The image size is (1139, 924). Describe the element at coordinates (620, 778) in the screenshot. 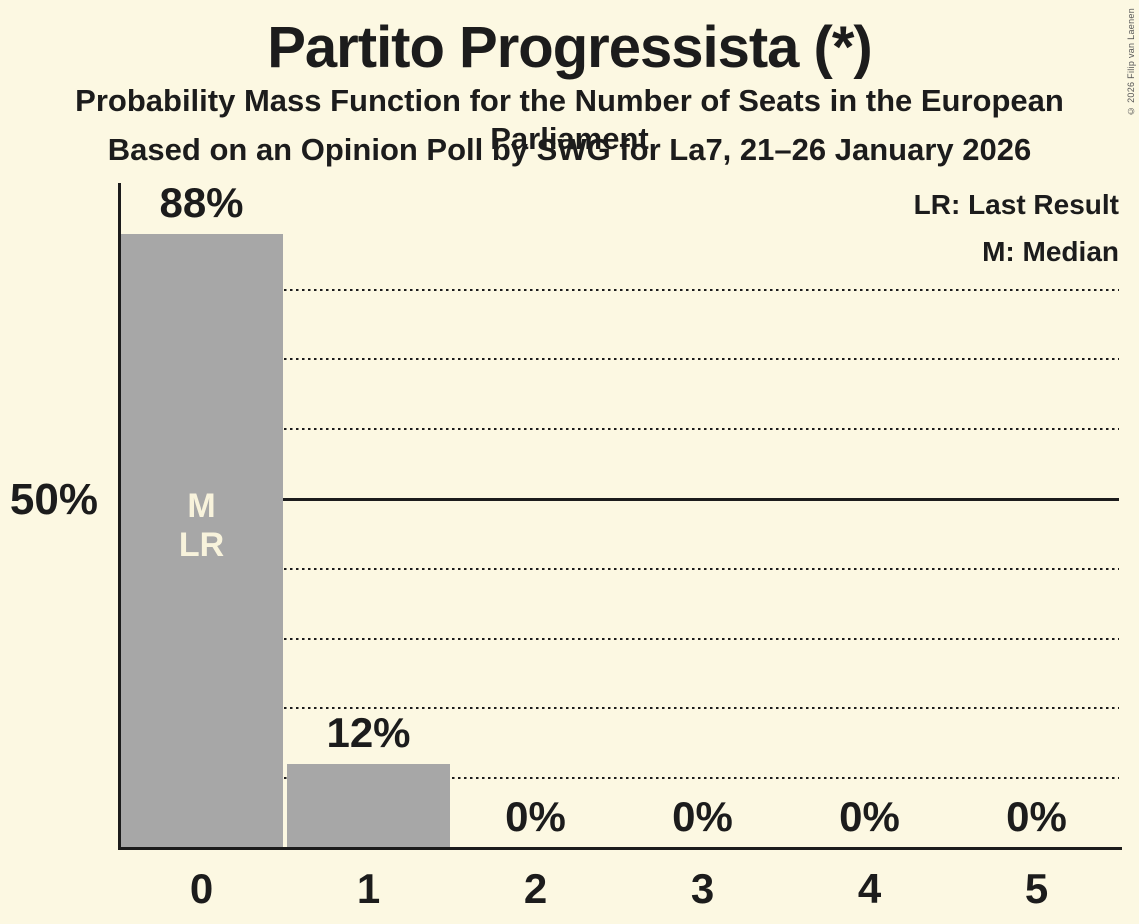

I see `gridline-dotted-10pct` at that location.